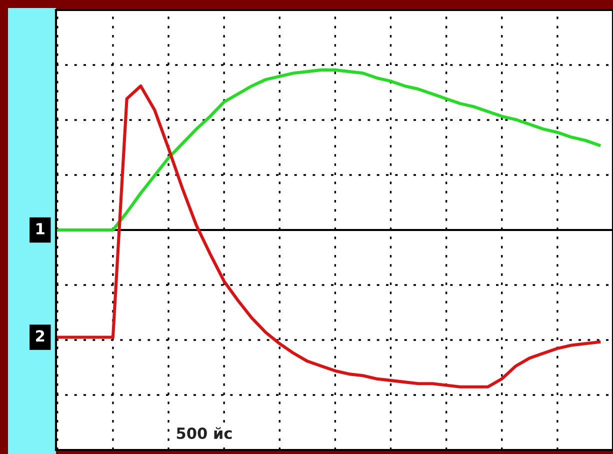  What do you see at coordinates (40, 228) in the screenshot?
I see `text: 1` at bounding box center [40, 228].